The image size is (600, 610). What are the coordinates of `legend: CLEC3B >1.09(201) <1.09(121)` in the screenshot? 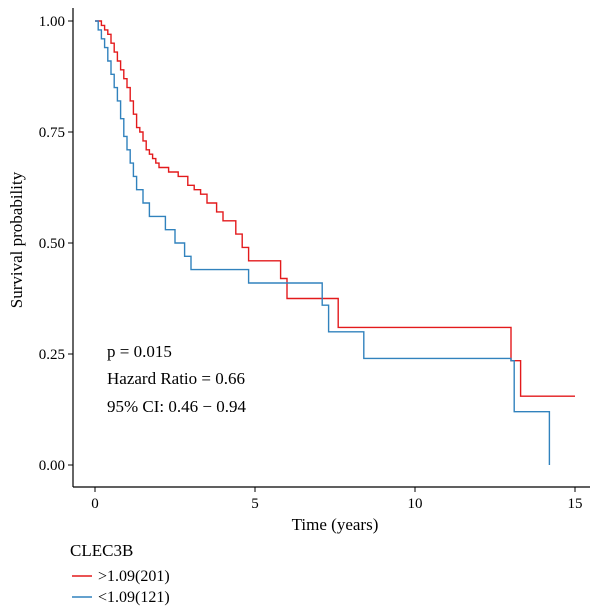 It's located at (120, 573).